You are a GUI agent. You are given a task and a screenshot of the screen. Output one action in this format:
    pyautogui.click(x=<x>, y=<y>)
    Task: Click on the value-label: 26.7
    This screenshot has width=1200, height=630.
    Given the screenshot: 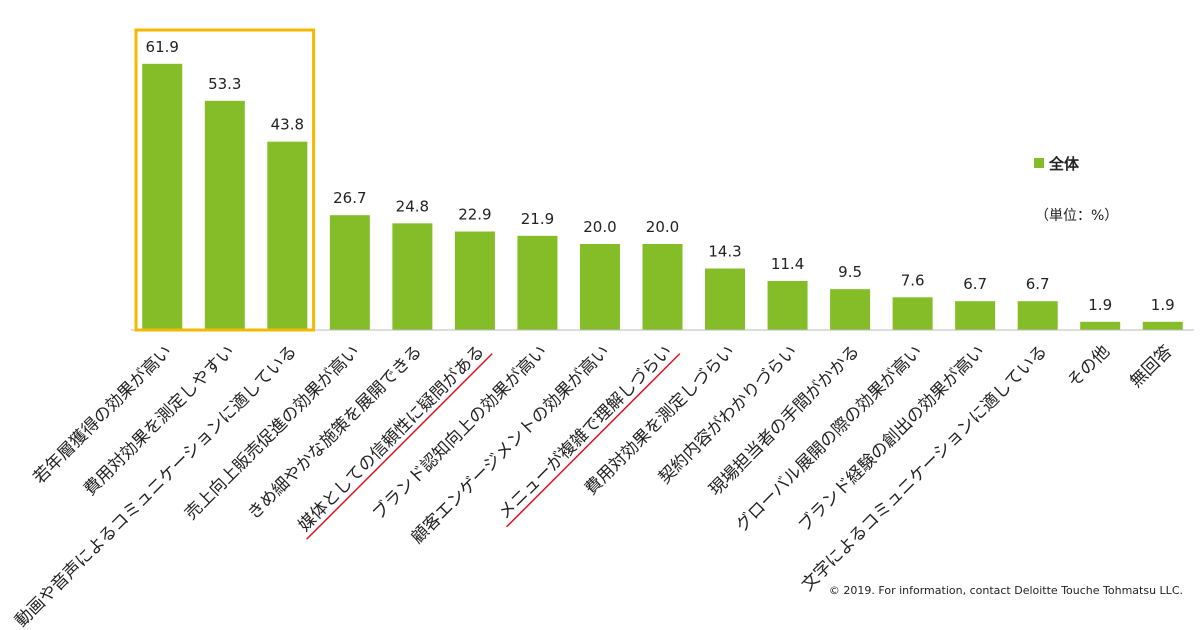 What is the action you would take?
    pyautogui.click(x=349, y=198)
    